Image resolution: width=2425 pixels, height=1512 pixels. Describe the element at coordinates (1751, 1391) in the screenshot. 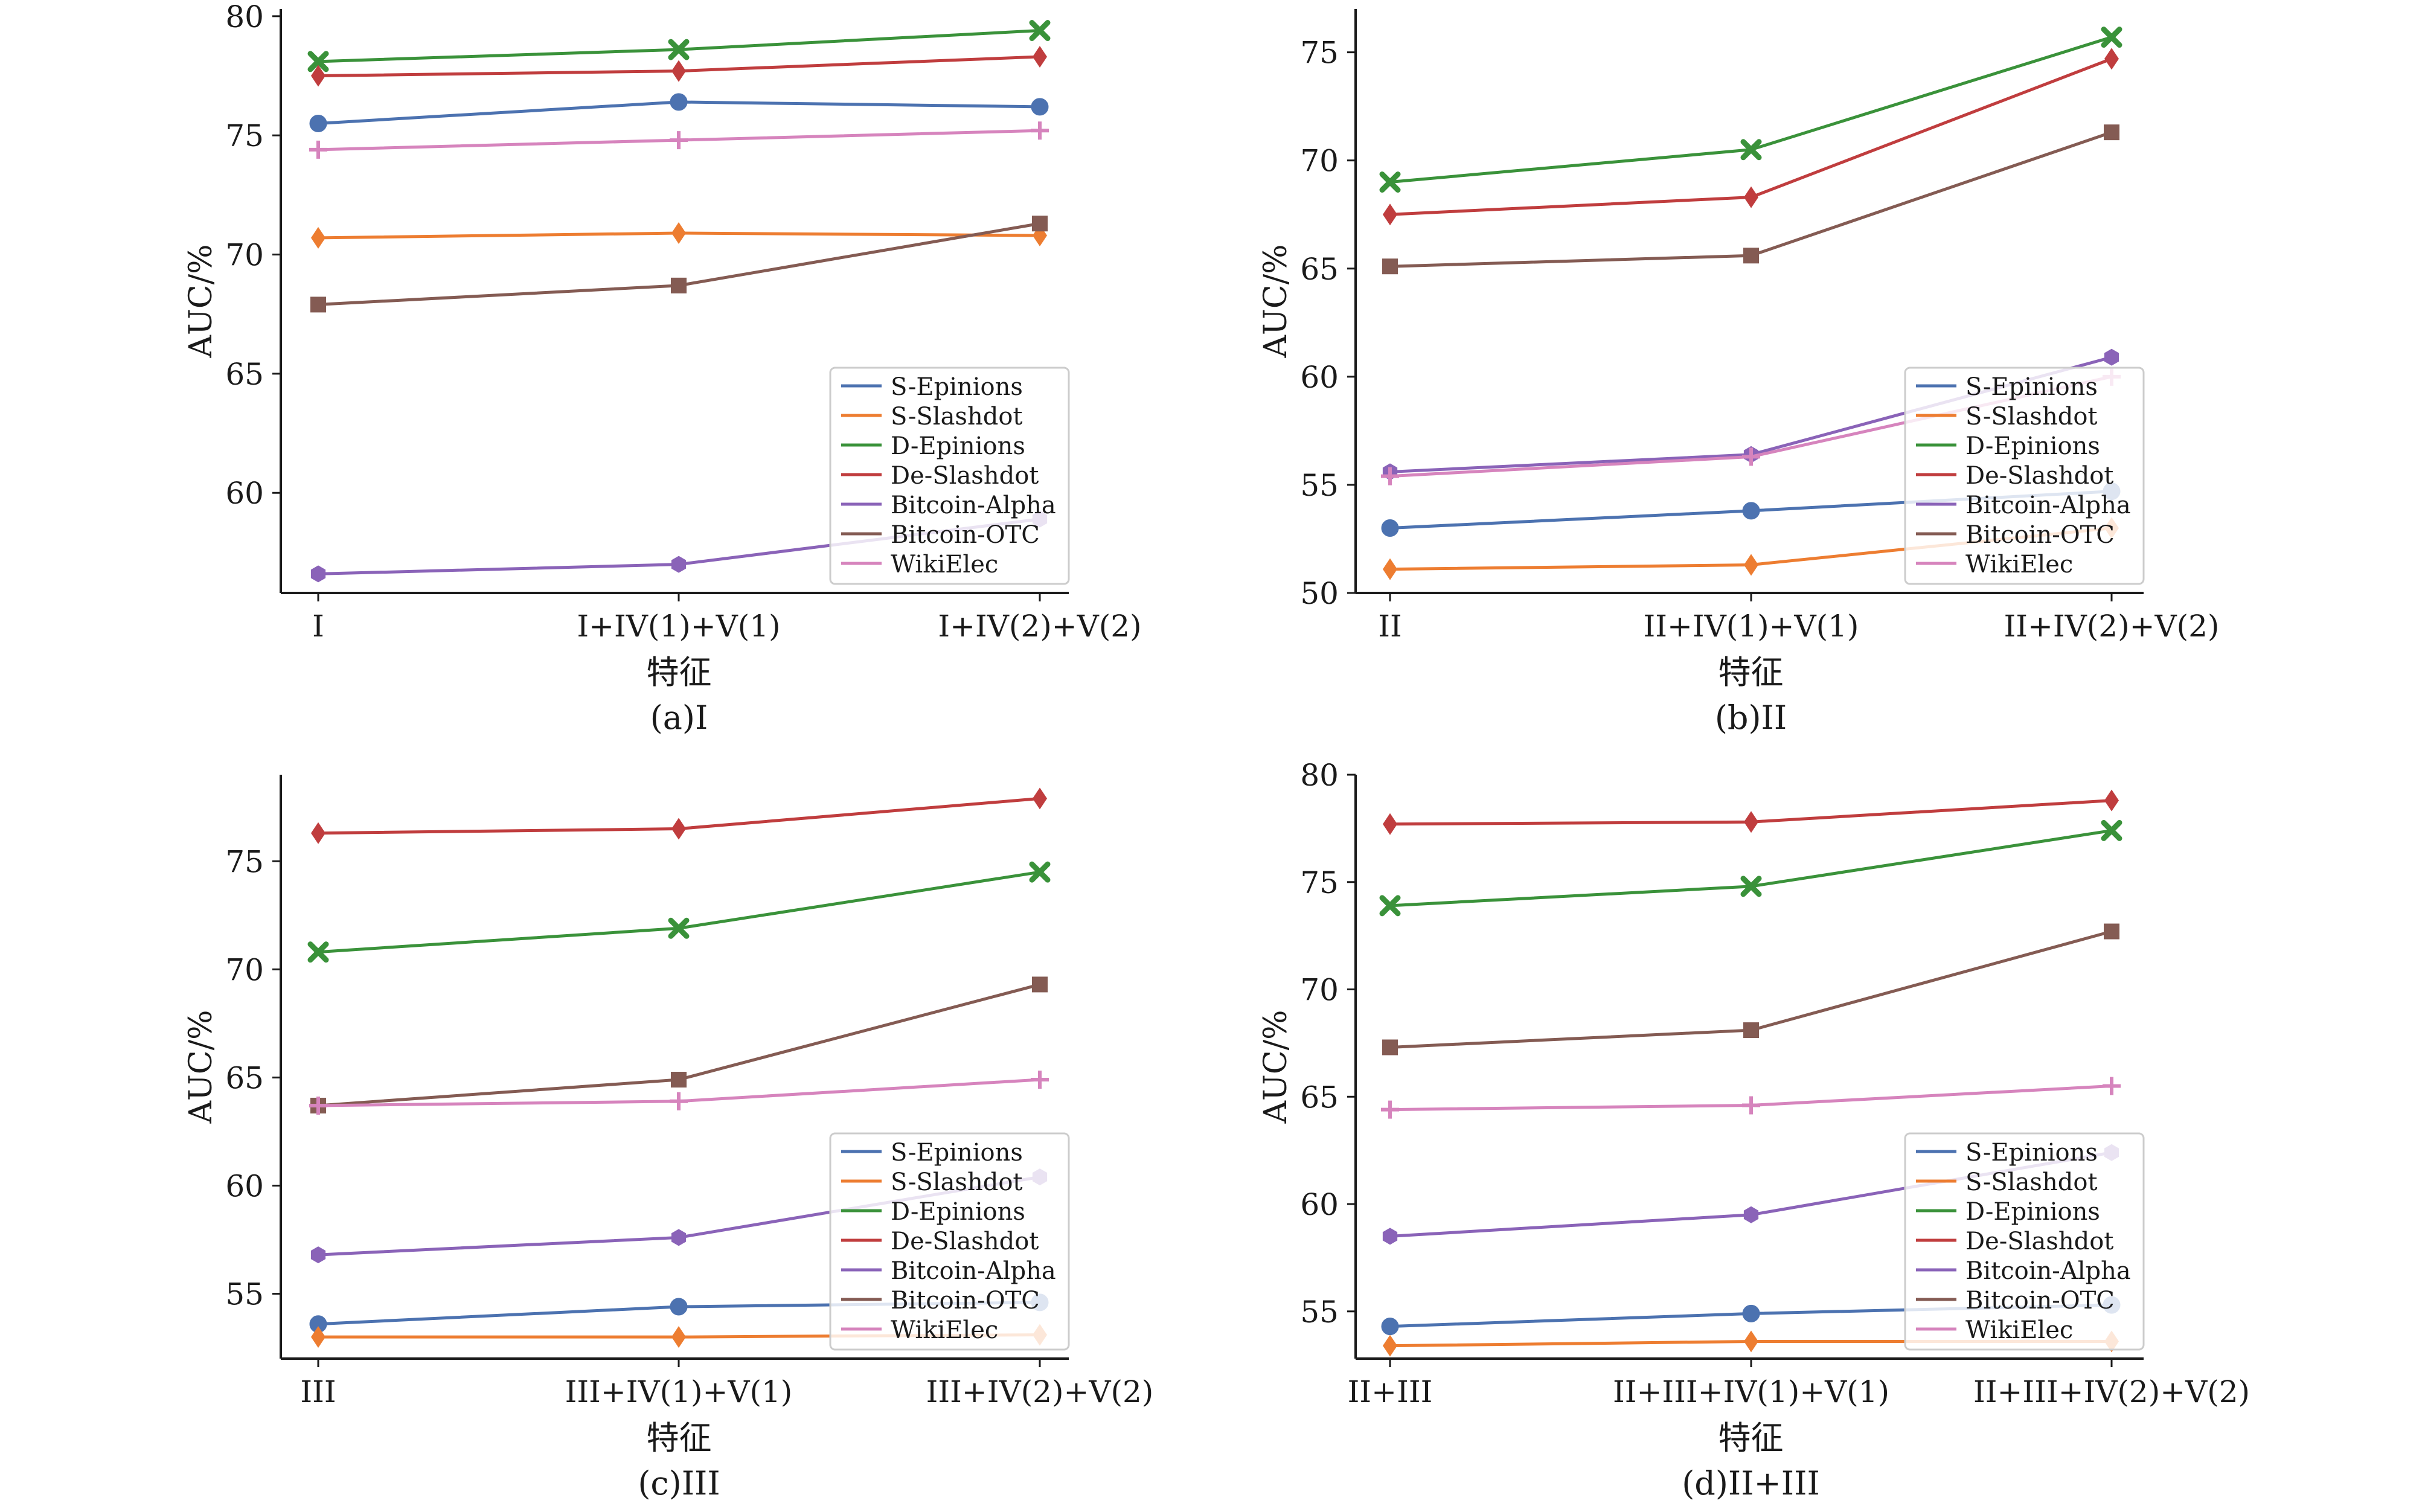

I see `x-tick-label: II+III+IV(1)+V(1)` at that location.